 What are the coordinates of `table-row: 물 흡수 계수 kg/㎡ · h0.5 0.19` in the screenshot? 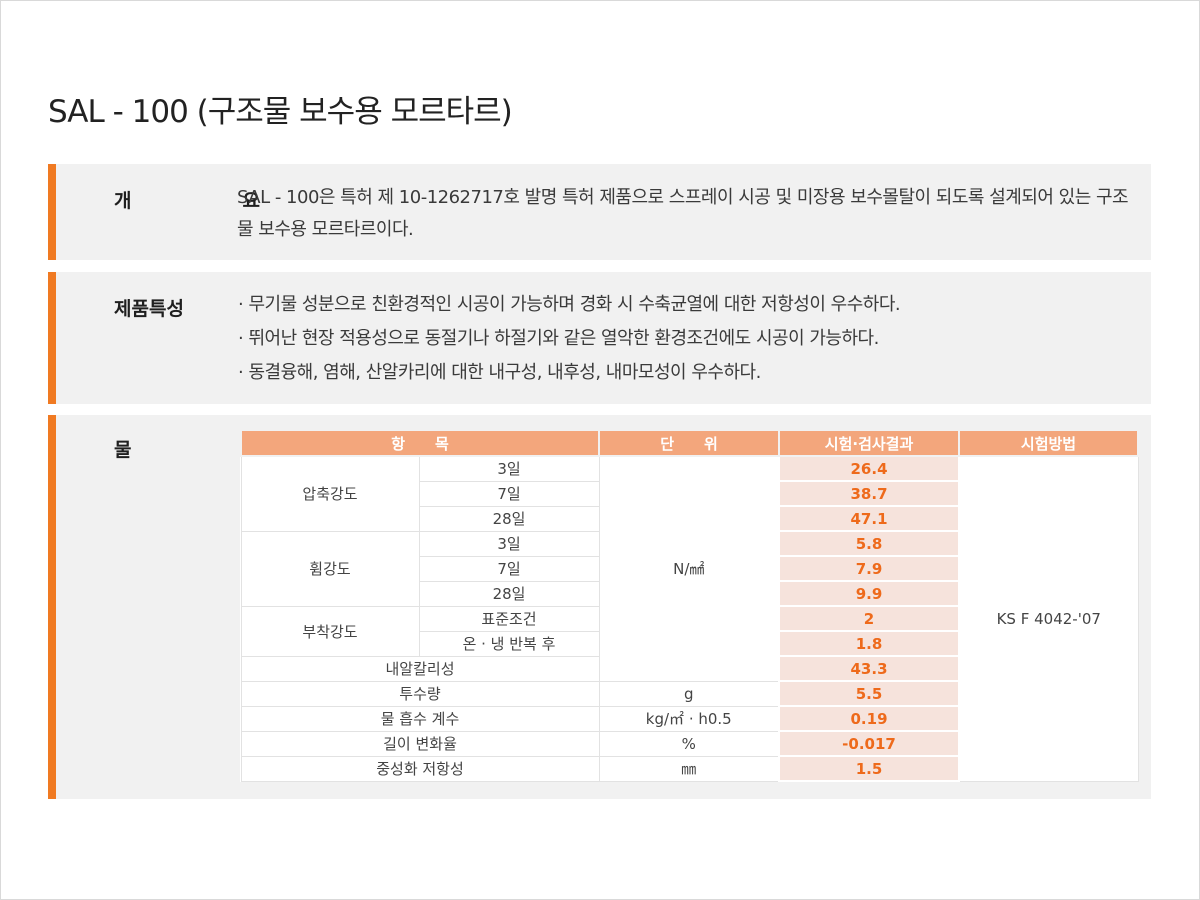 It's located at (689, 718).